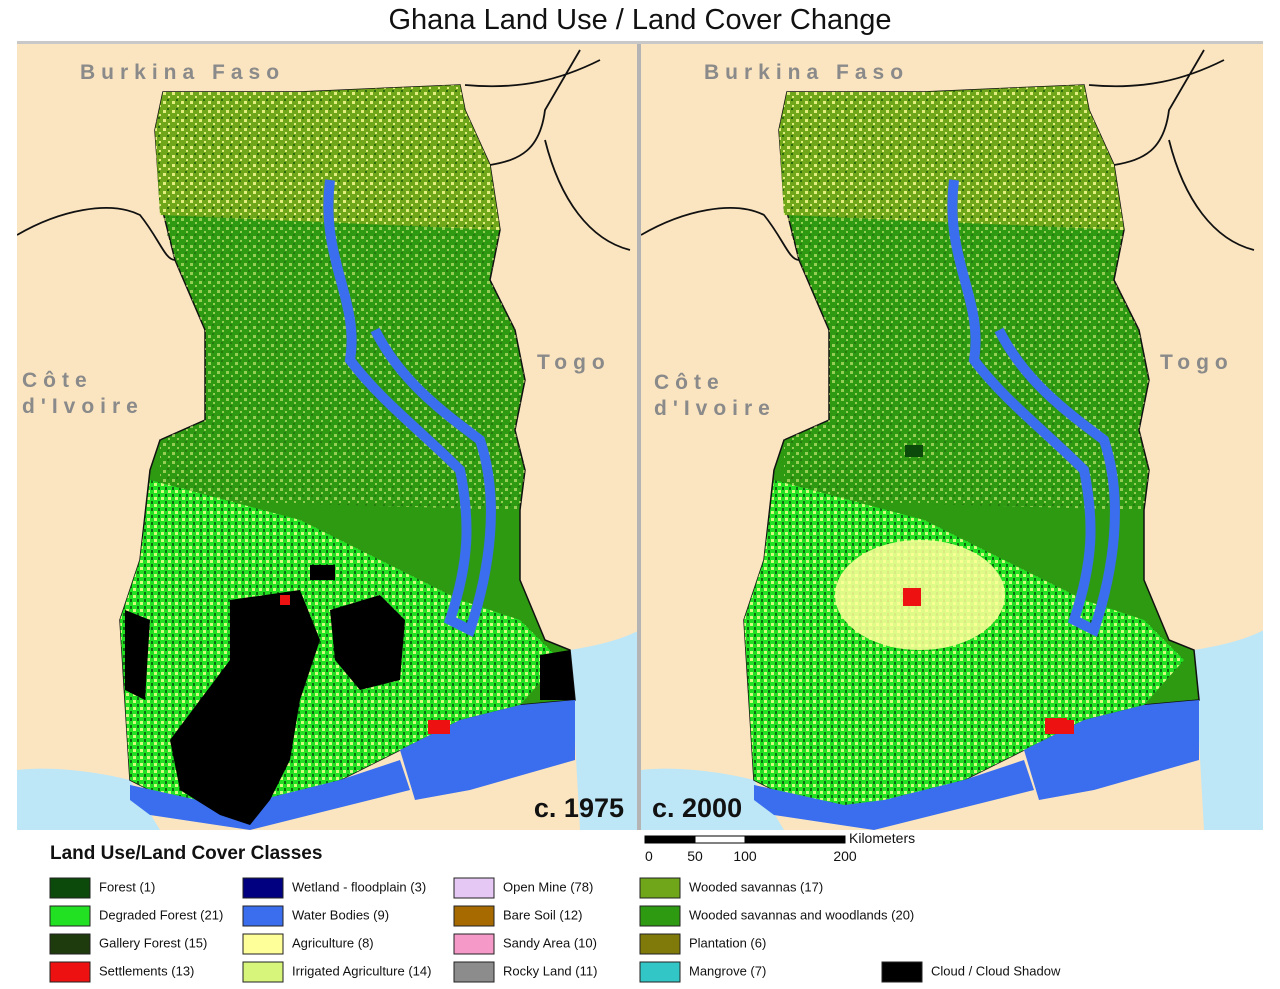 This screenshot has height=989, width=1280. I want to click on legend-label: Degraded Forest (21), so click(161, 914).